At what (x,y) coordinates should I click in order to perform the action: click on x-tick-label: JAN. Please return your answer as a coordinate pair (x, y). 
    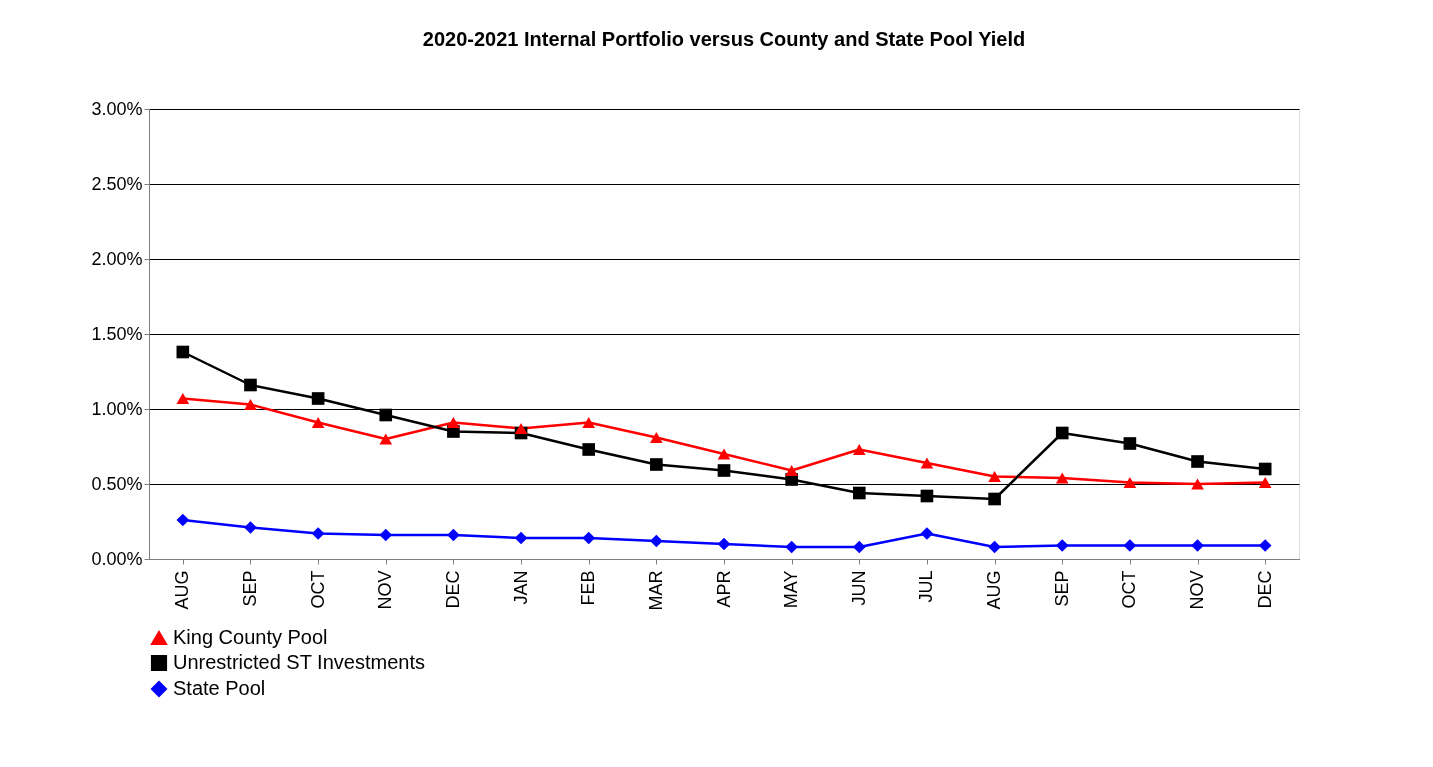
    Looking at the image, I should click on (520, 587).